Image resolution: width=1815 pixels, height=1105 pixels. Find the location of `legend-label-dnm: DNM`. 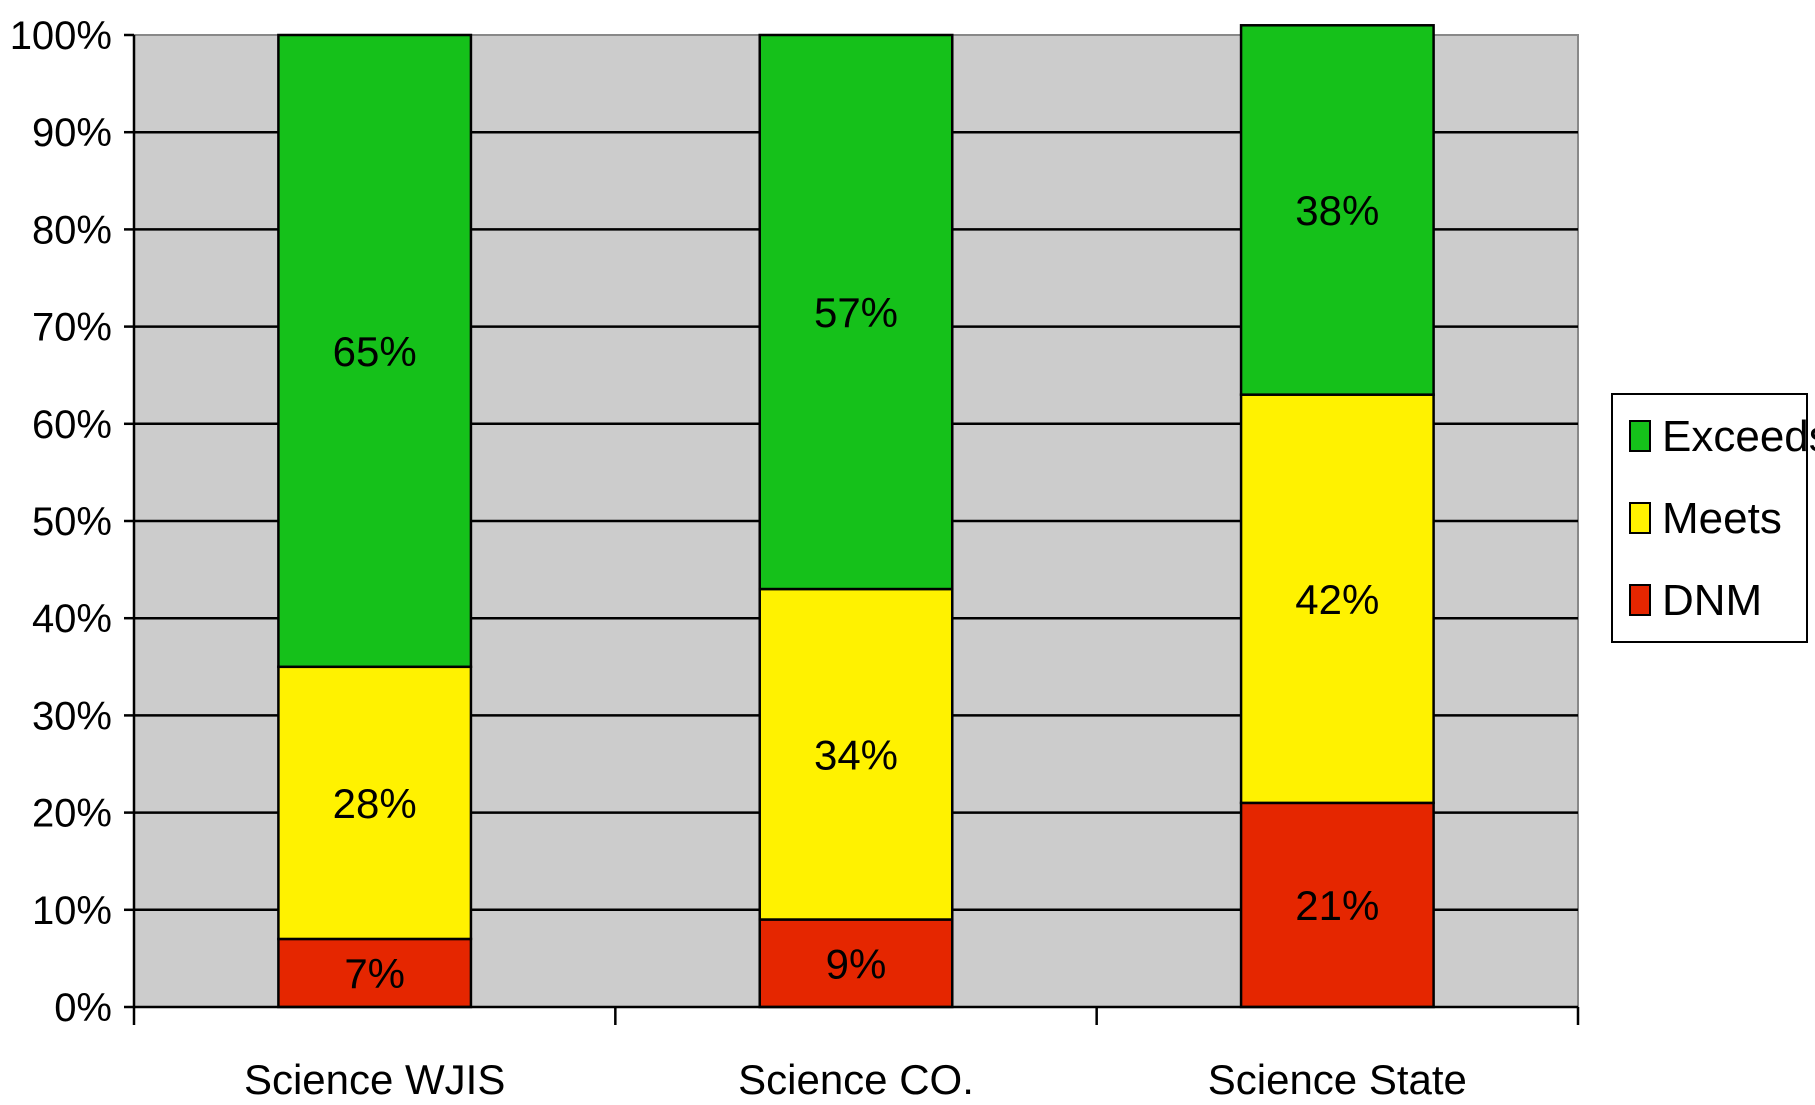

legend-label-dnm: DNM is located at coordinates (1712, 600).